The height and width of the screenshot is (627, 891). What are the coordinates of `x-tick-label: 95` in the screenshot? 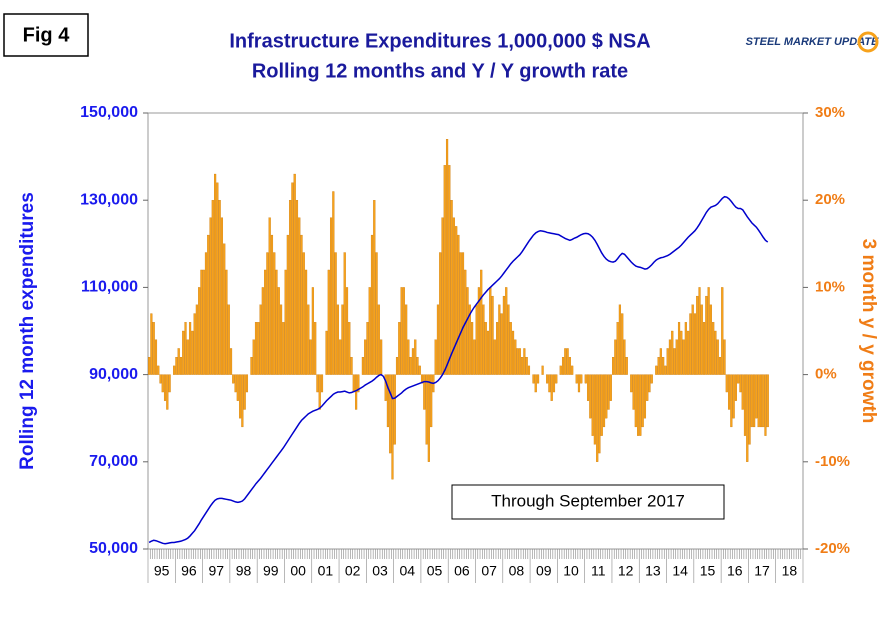 It's located at (162, 571).